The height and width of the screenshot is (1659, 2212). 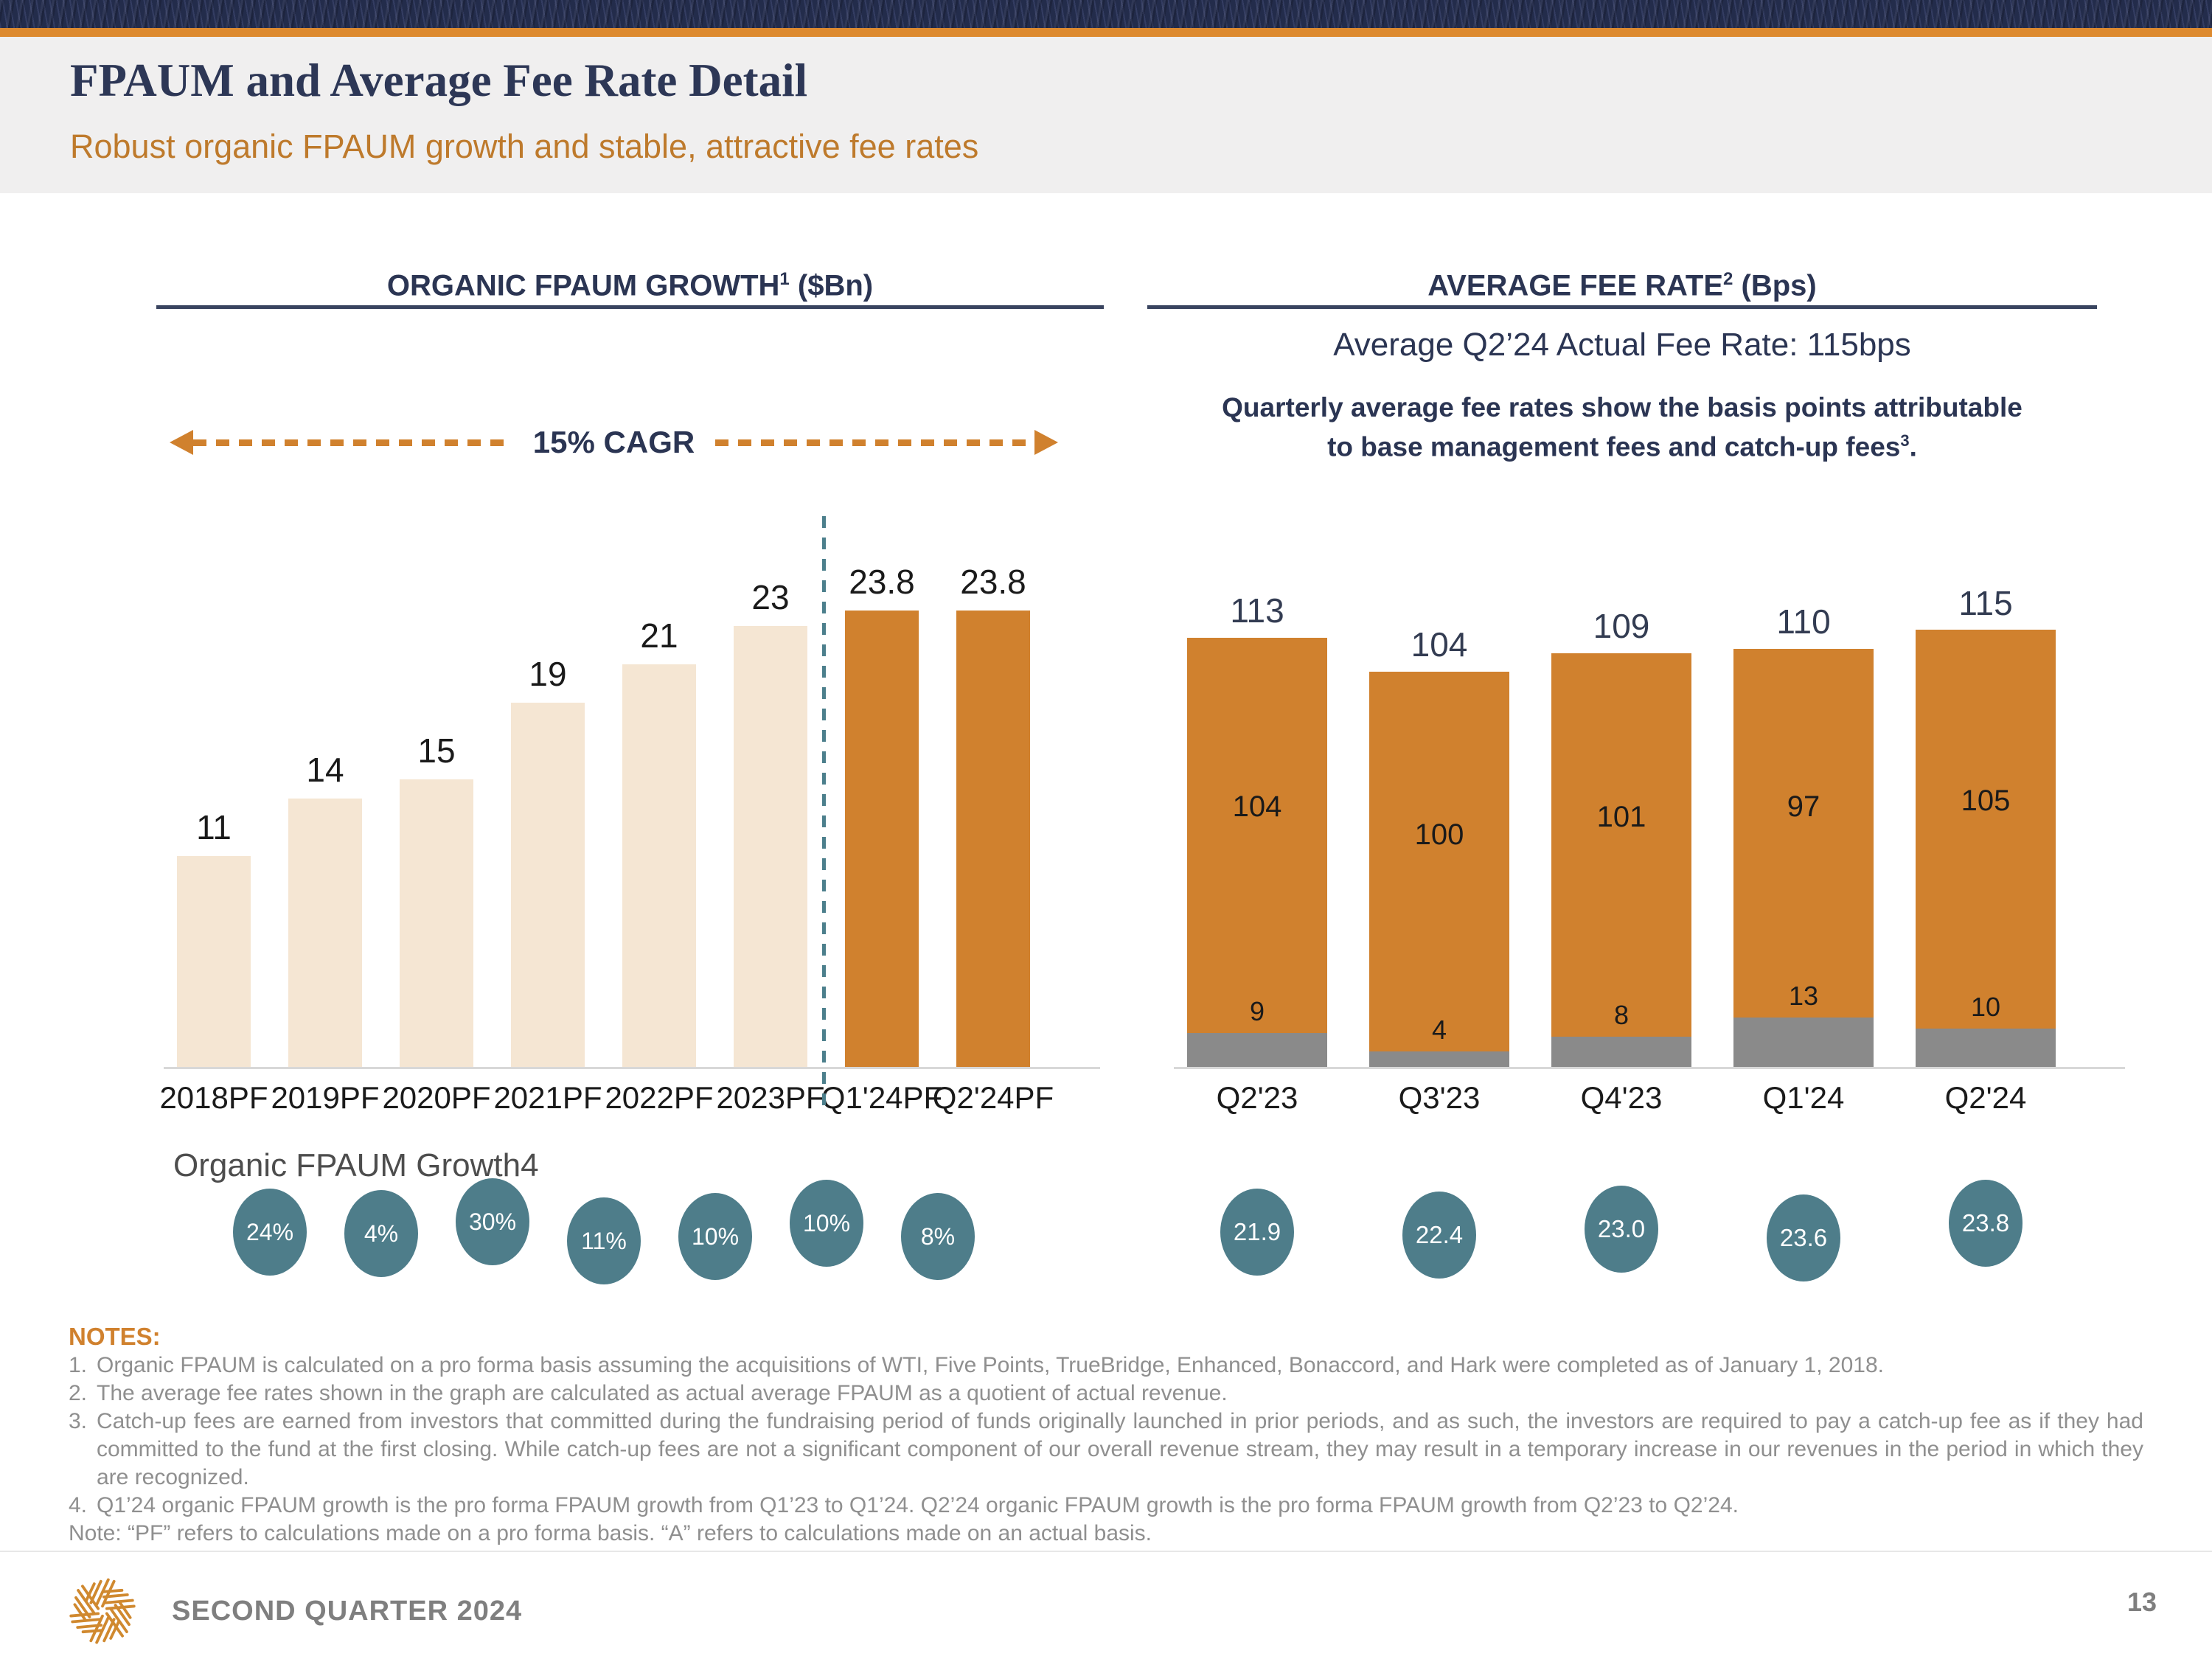 What do you see at coordinates (1257, 1011) in the screenshot?
I see `catchup-fee-label: 9` at bounding box center [1257, 1011].